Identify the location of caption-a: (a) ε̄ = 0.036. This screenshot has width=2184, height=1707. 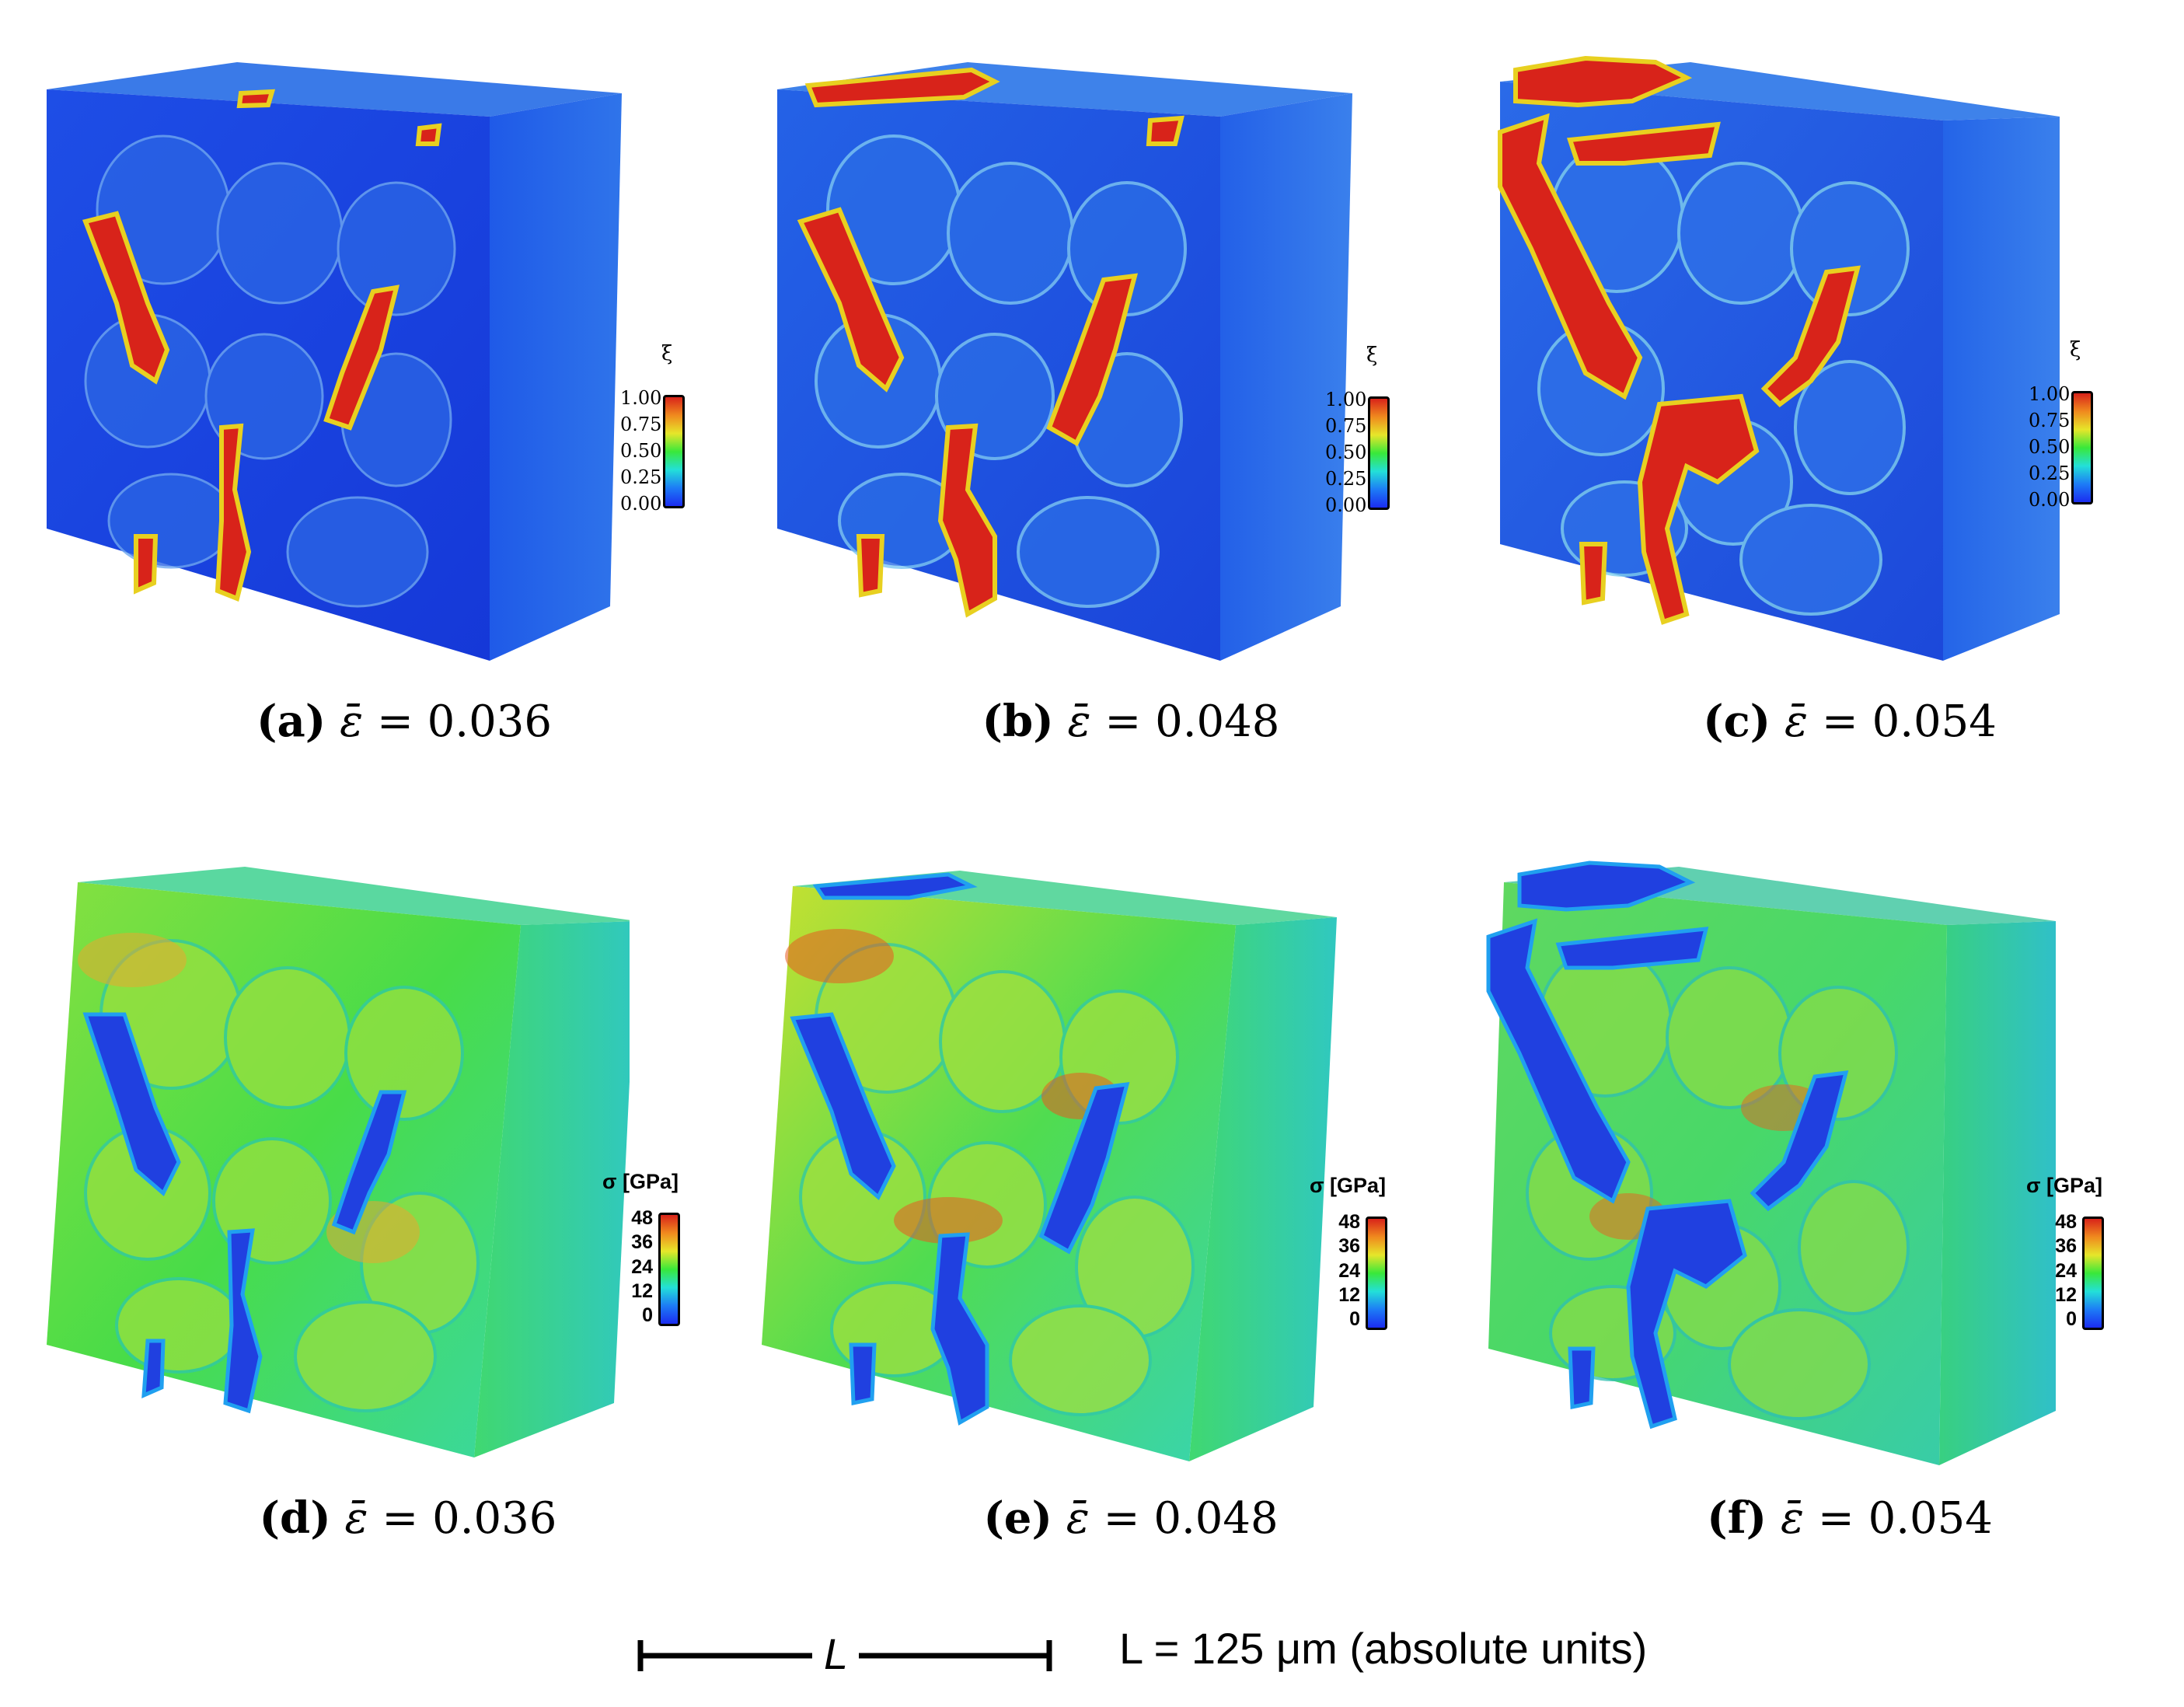
(404, 722).